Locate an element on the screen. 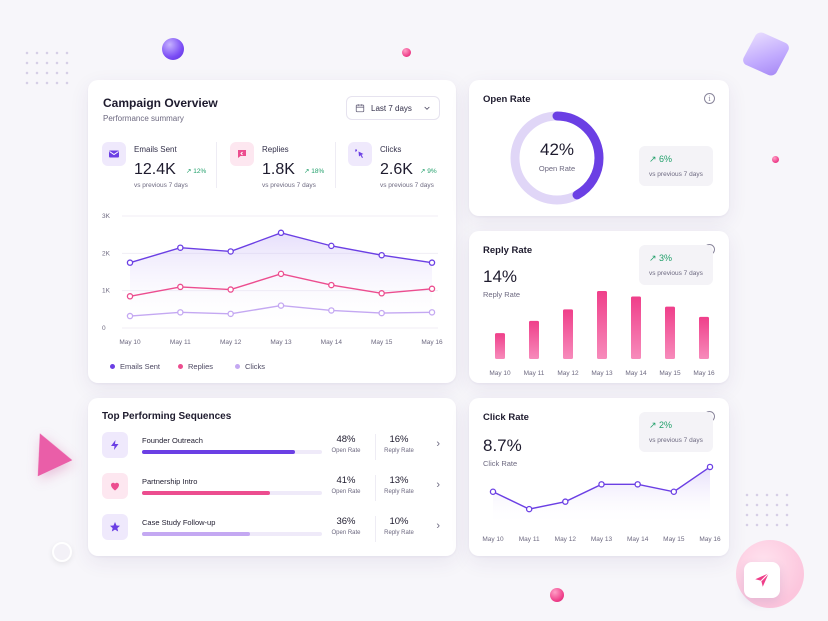 This screenshot has width=828, height=621. big-value: 8.7% is located at coordinates (502, 445).